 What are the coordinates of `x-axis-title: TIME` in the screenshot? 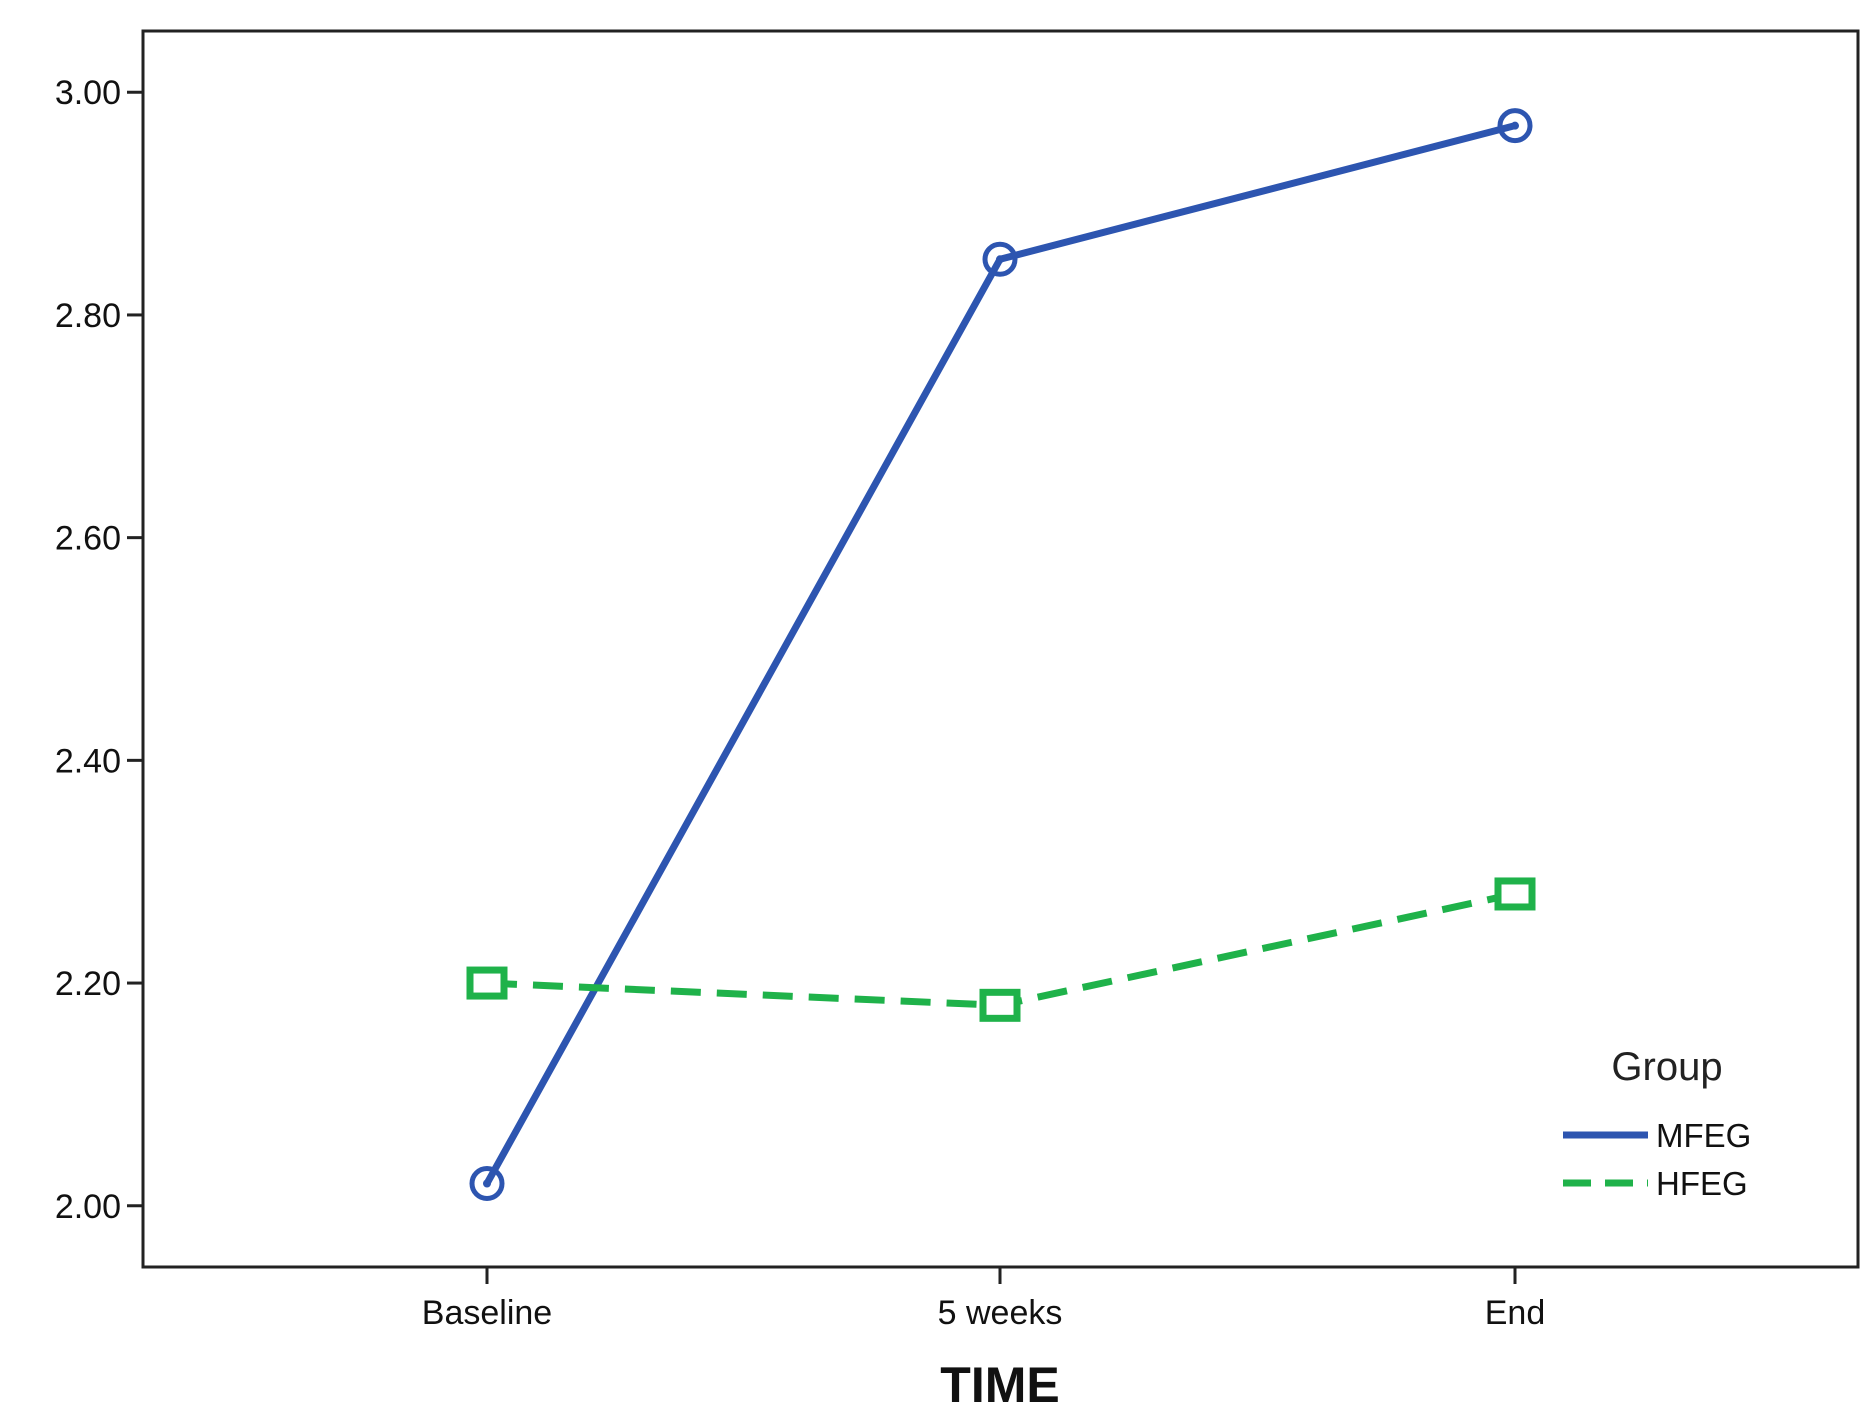 It's located at (999, 1385).